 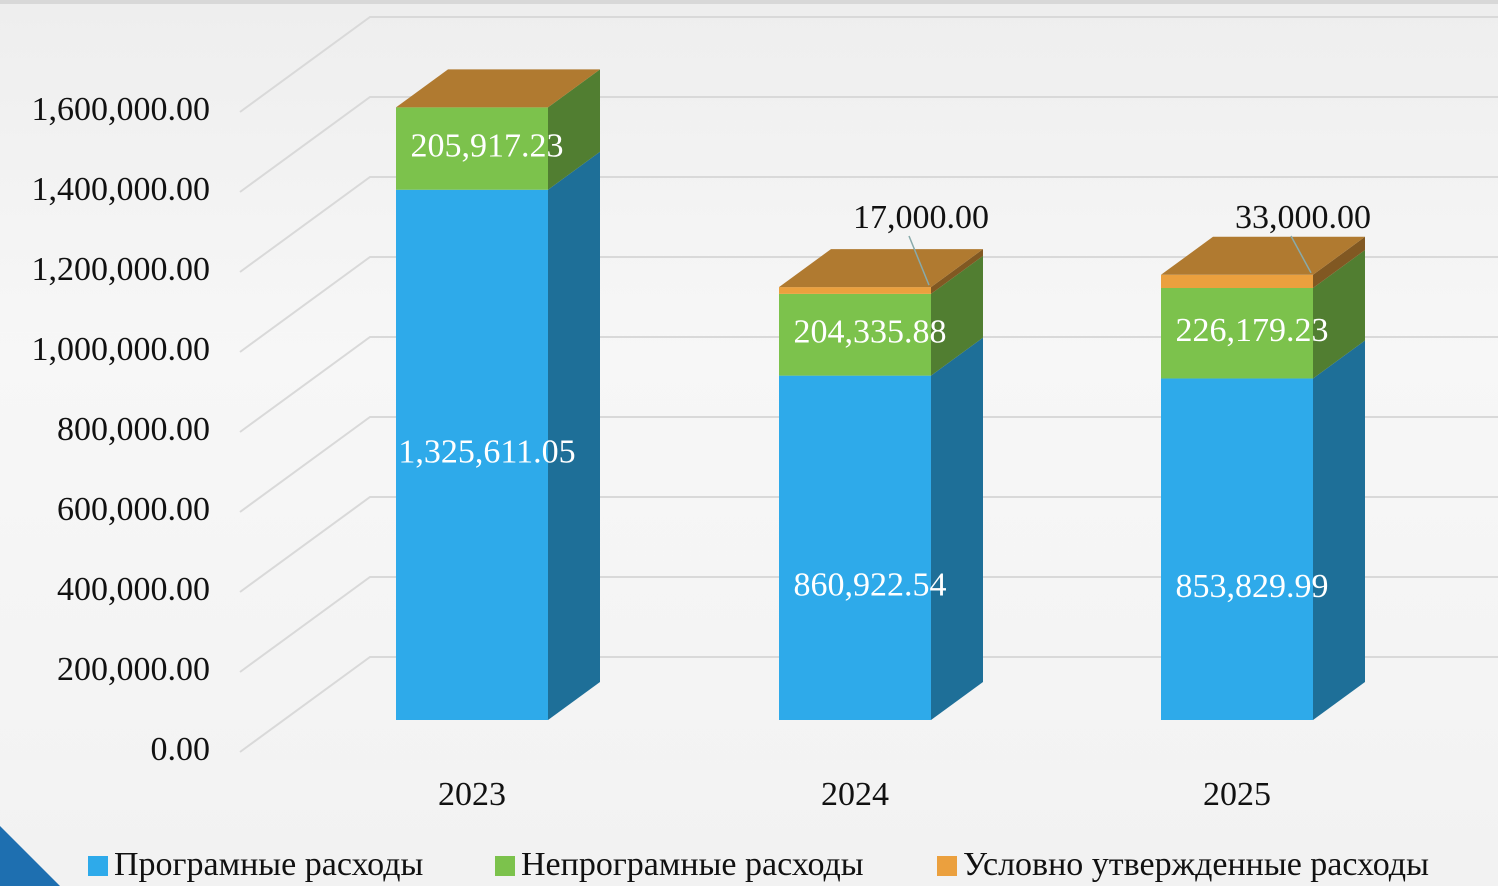 What do you see at coordinates (121, 189) in the screenshot?
I see `y-tick-label: 1,400,000.00` at bounding box center [121, 189].